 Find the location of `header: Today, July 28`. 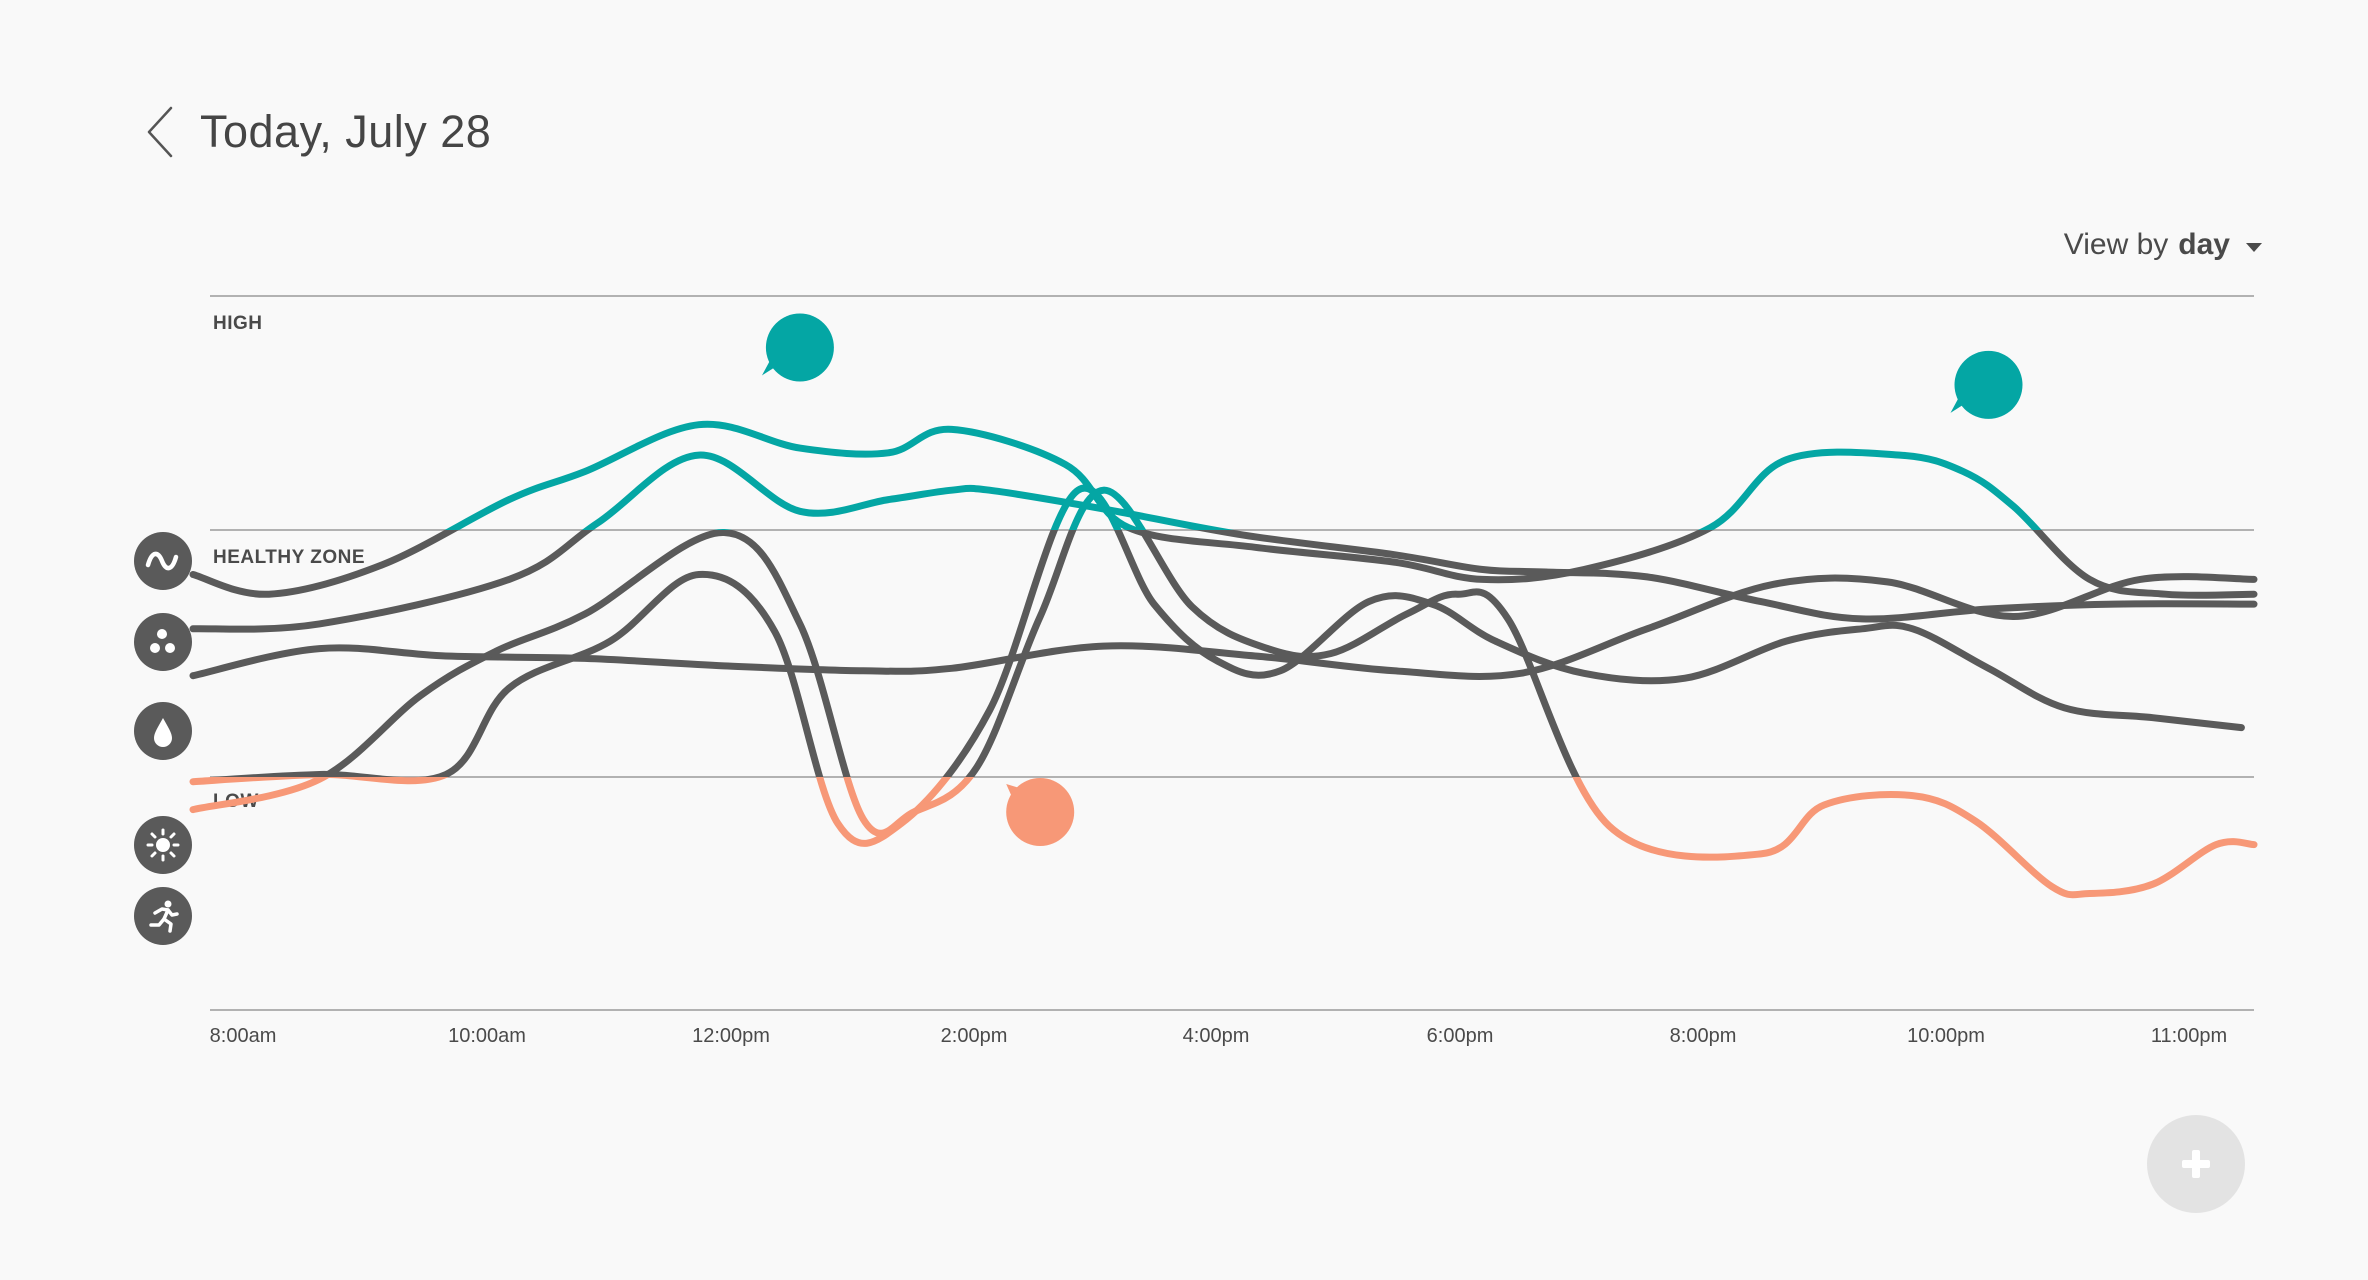

header: Today, July 28 is located at coordinates (313, 132).